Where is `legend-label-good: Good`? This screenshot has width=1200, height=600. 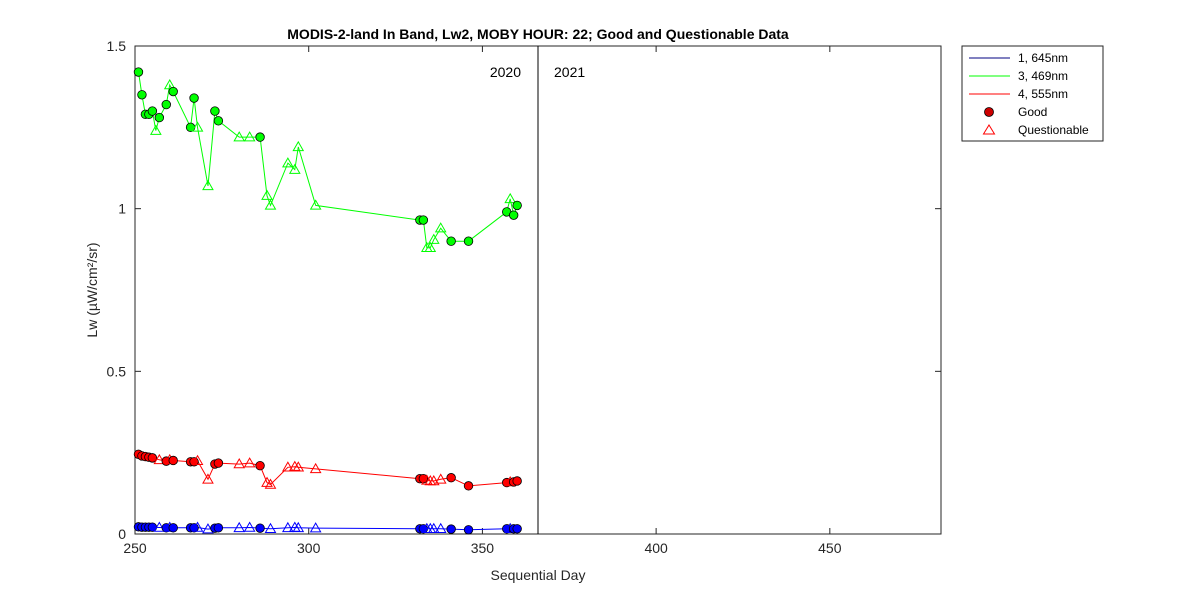 legend-label-good: Good is located at coordinates (1032, 112).